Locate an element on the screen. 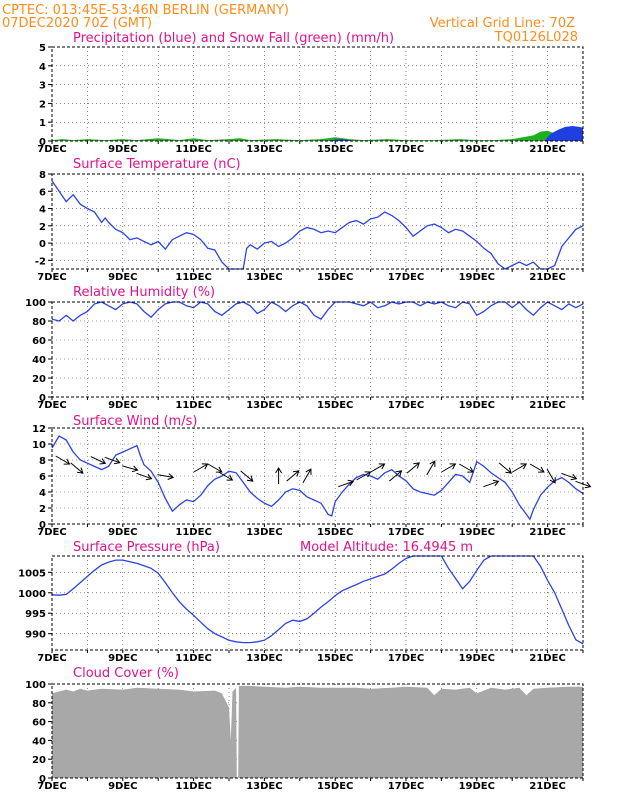 The width and height of the screenshot is (618, 800). temp-ytick-label: 4 is located at coordinates (42, 210).